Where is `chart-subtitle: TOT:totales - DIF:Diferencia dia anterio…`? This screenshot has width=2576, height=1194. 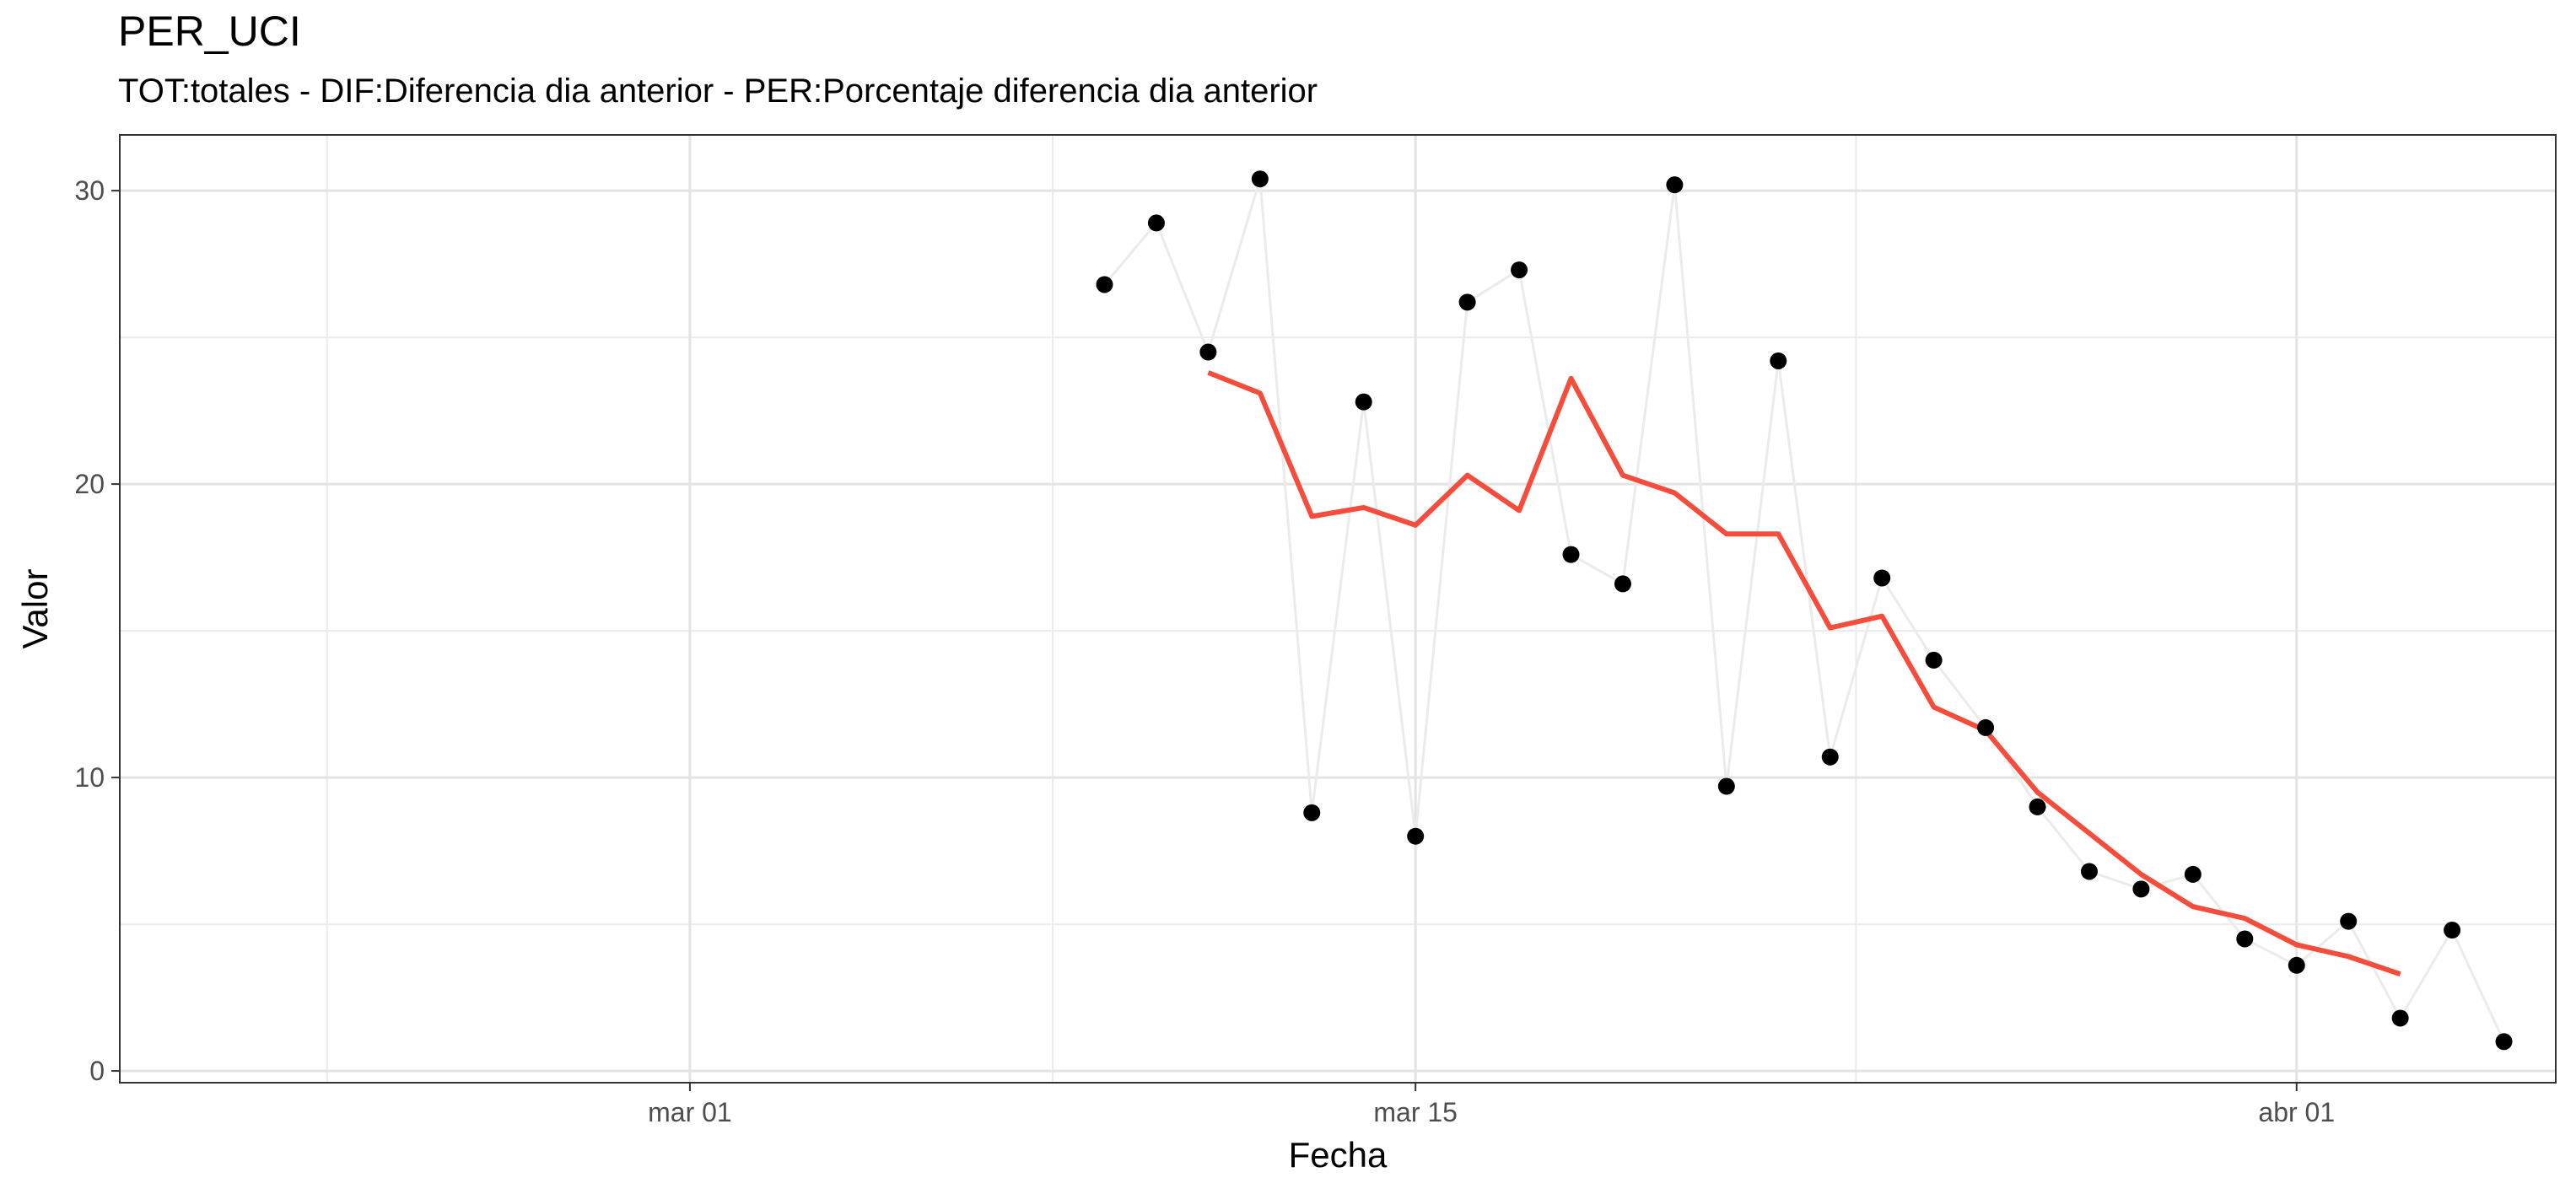
chart-subtitle: TOT:totales - DIF:Diferencia dia anterio… is located at coordinates (718, 91).